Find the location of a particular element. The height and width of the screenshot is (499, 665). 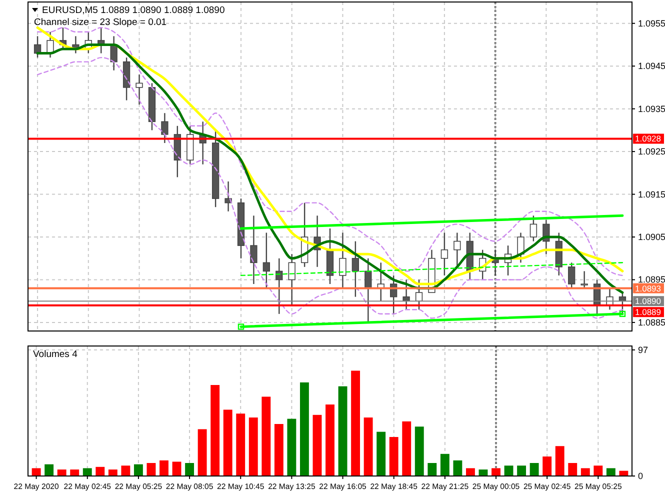

y-tick-label: 1.0935 is located at coordinates (651, 109).